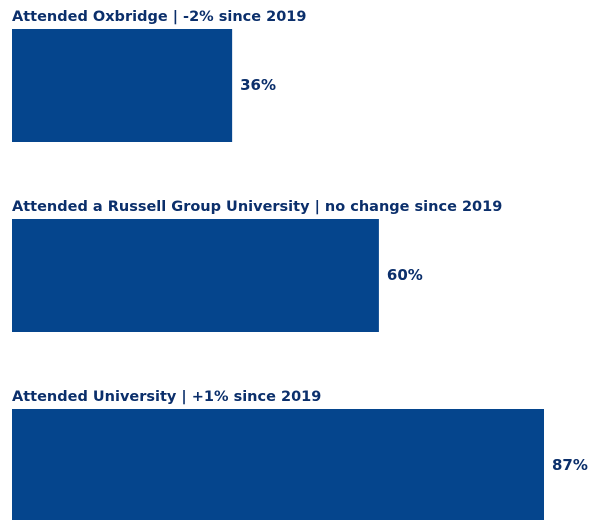 This screenshot has height=520, width=594. Describe the element at coordinates (159, 17) in the screenshot. I see `category-label: Attended Oxbridge | -2% since 2019` at that location.